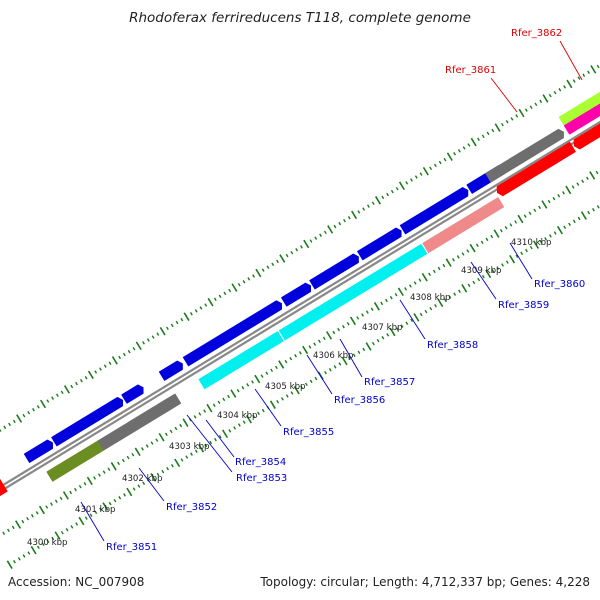 The width and height of the screenshot is (600, 600). Describe the element at coordinates (260, 462) in the screenshot. I see `gene-label: Rfer_3854` at that location.